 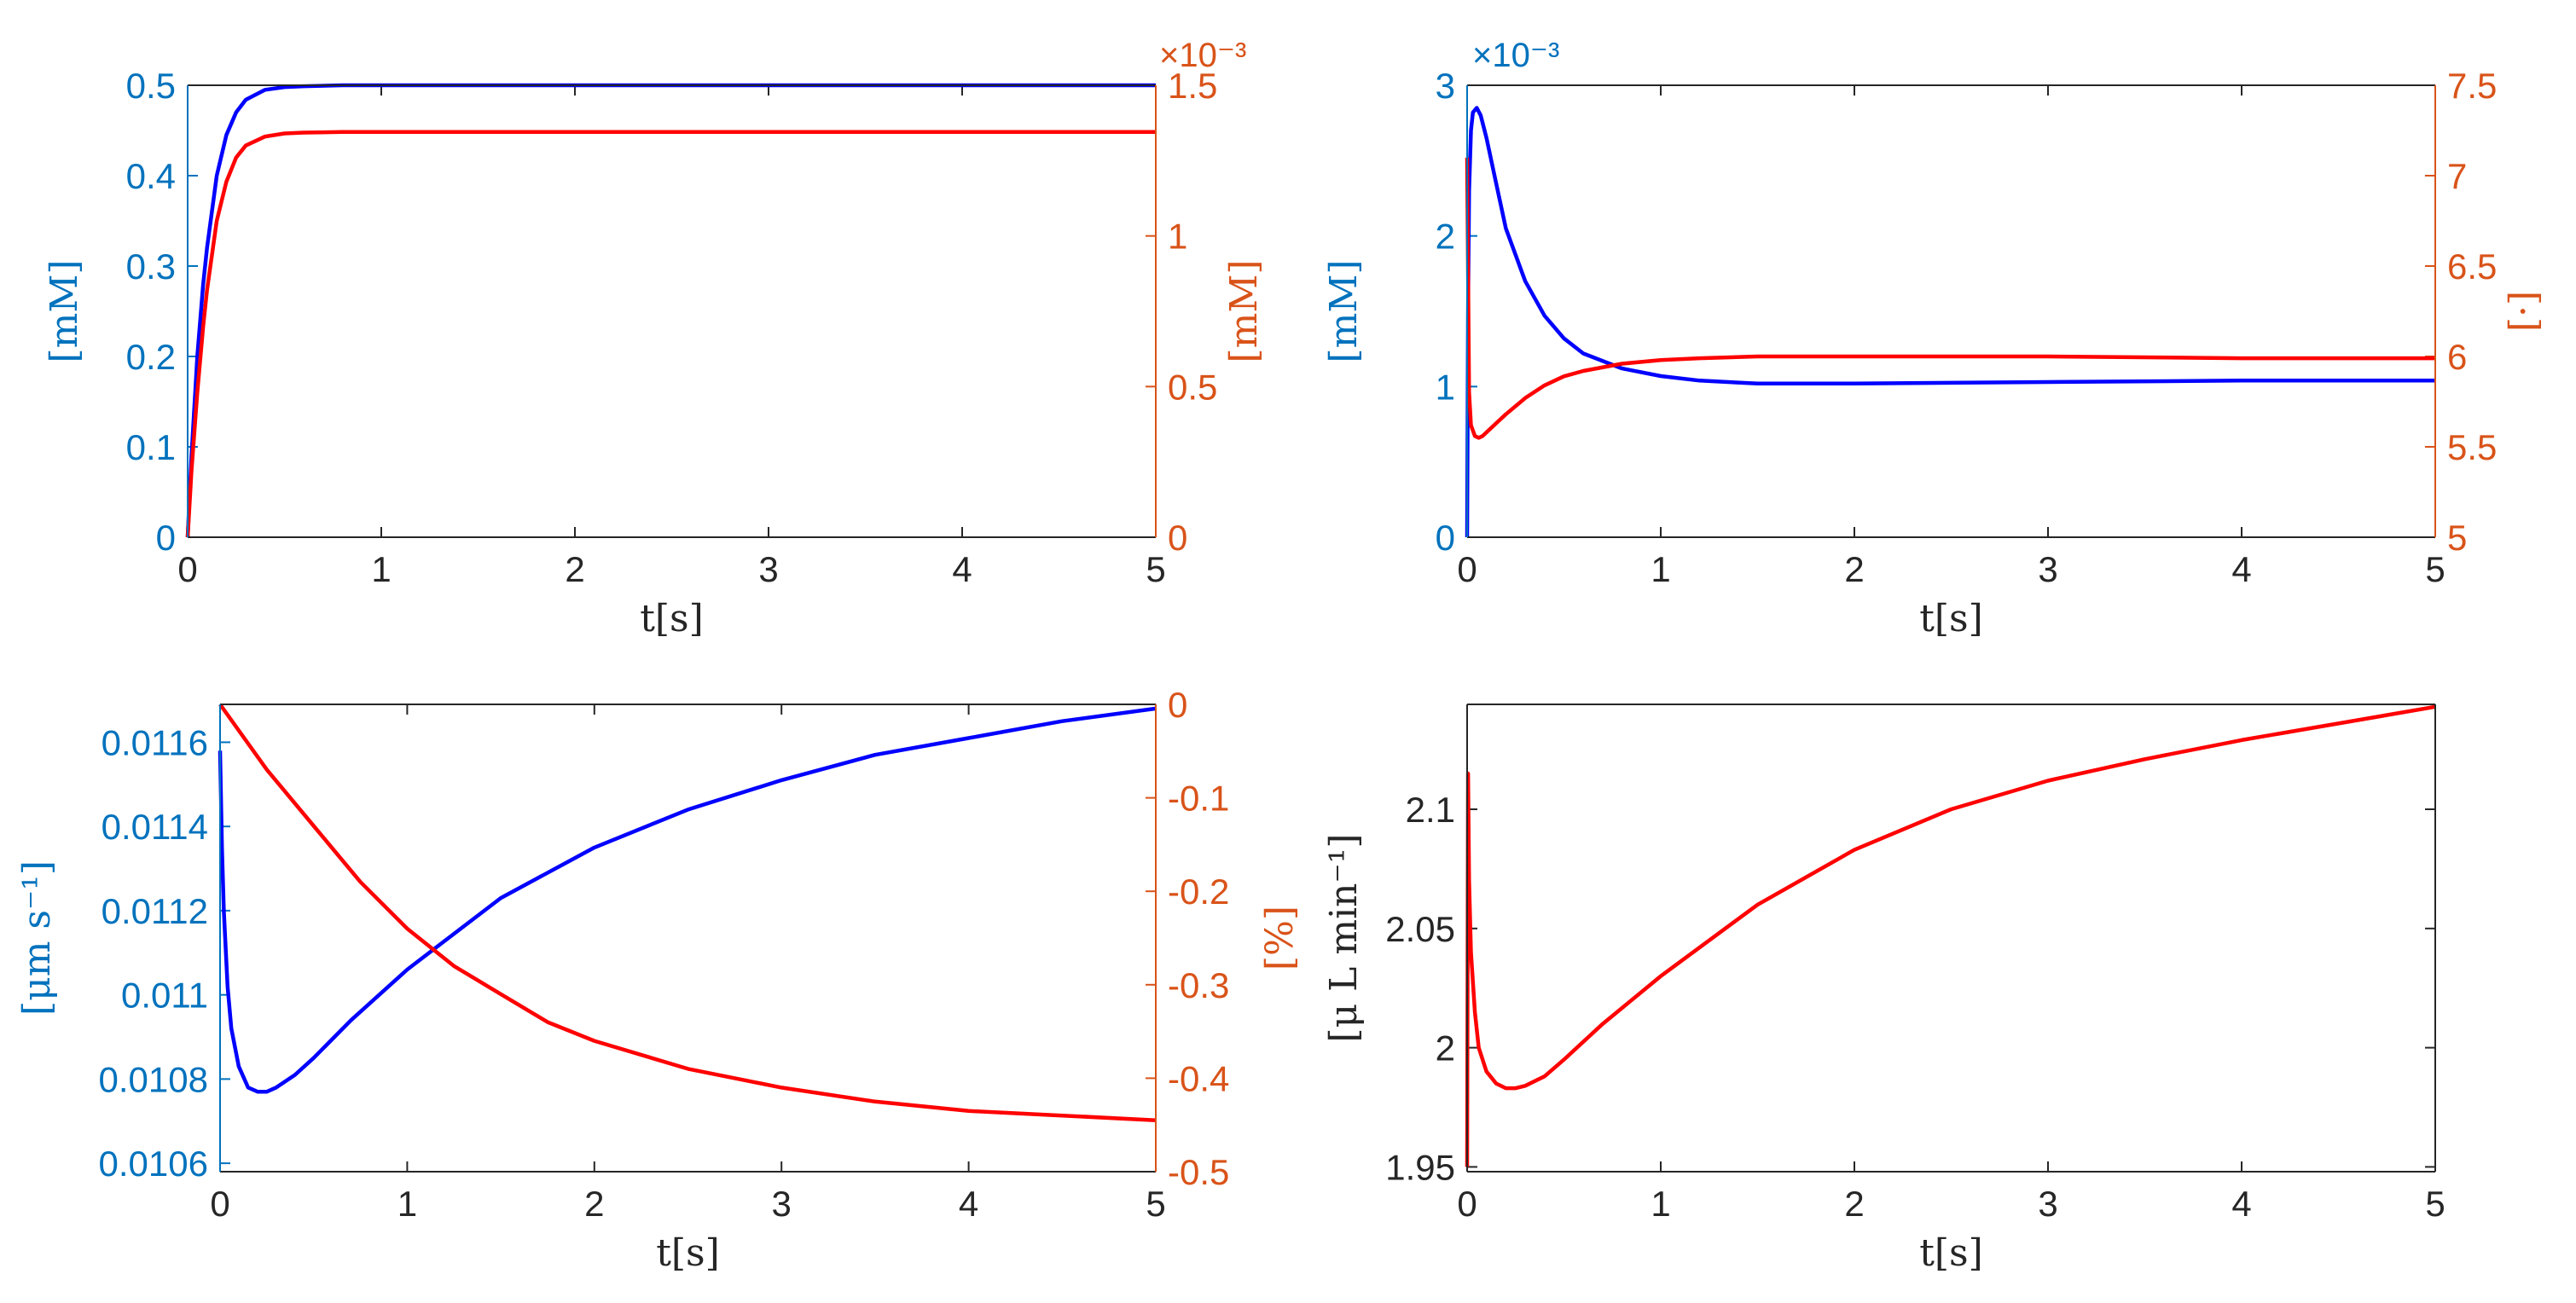 What do you see at coordinates (2472, 86) in the screenshot?
I see `right-tick-label: 7.5` at bounding box center [2472, 86].